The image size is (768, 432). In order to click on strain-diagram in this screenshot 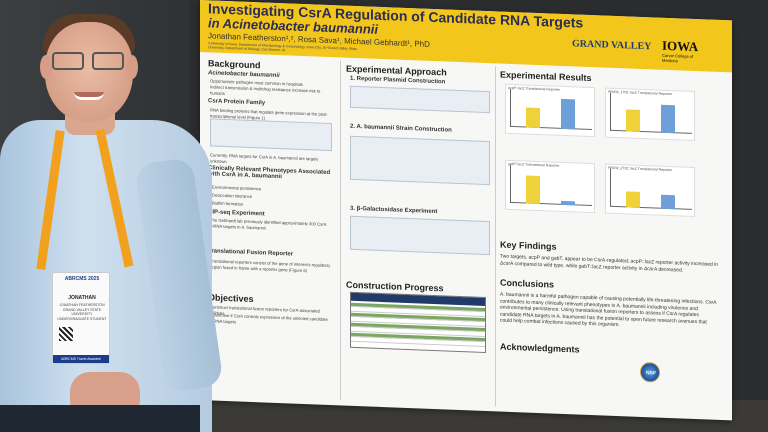, I will do `click(420, 160)`.